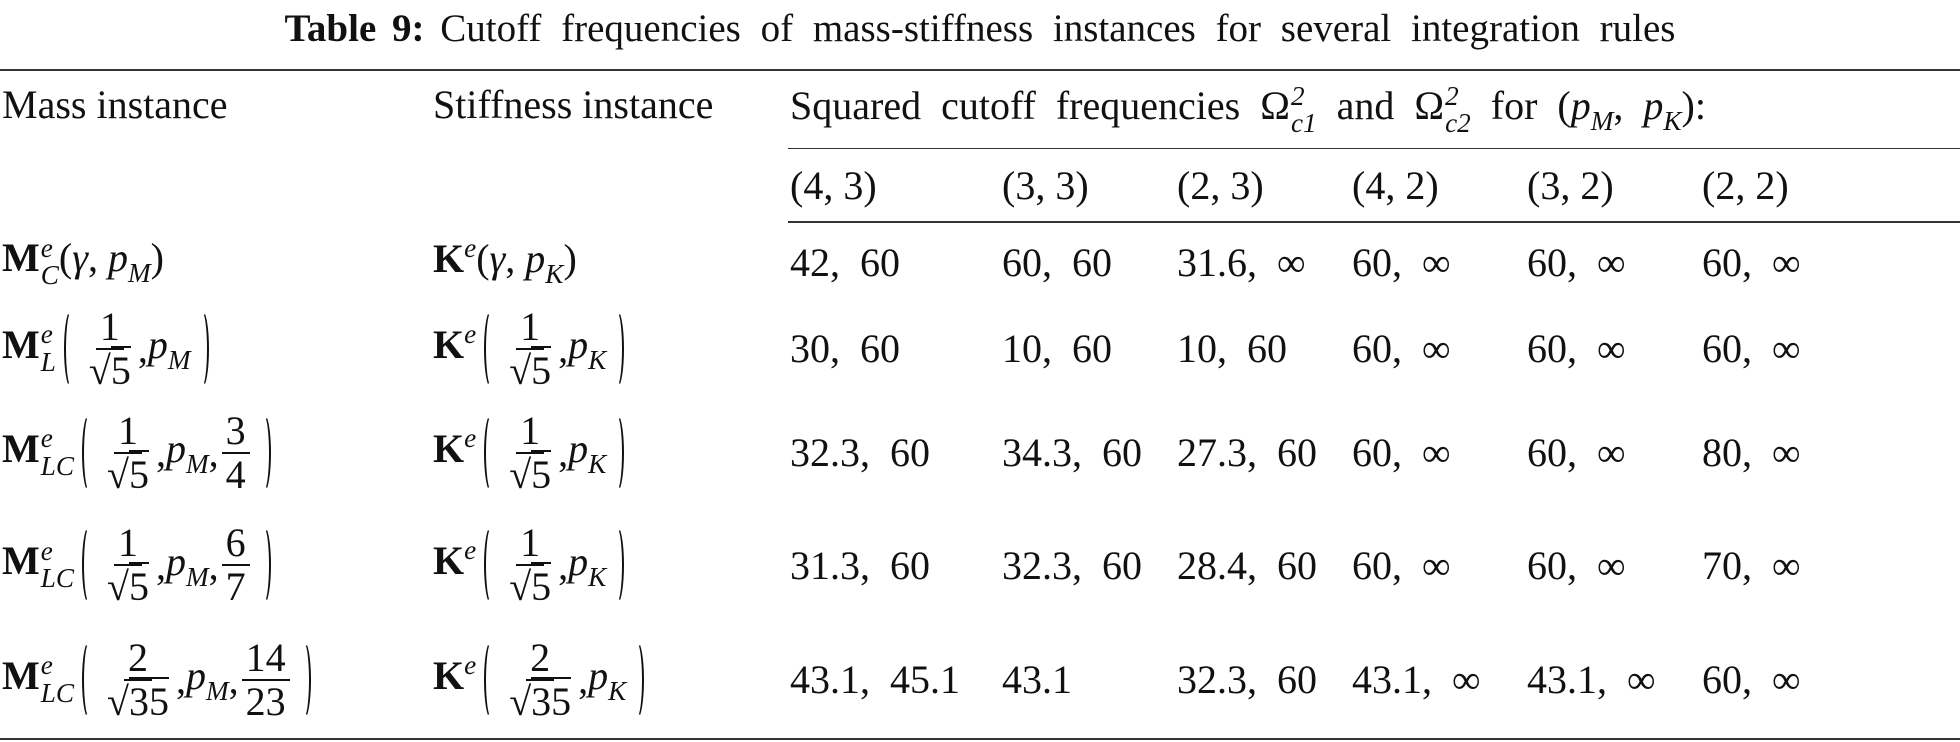 The height and width of the screenshot is (742, 1960). I want to click on frequency-cell: 80, ∞, so click(1751, 452).